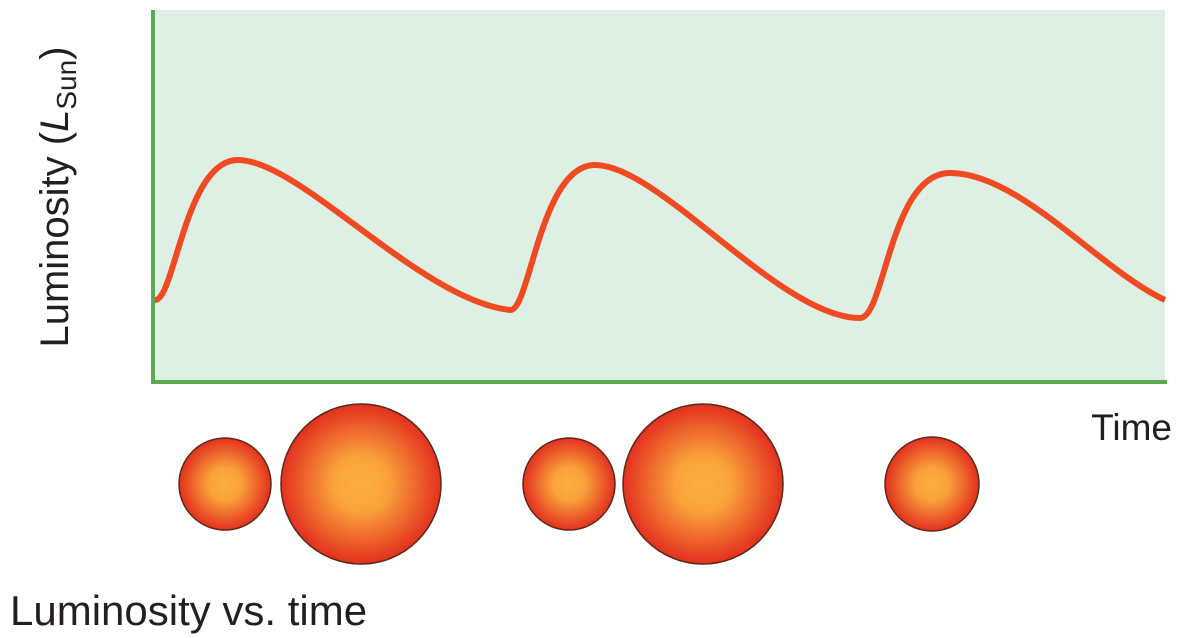  Describe the element at coordinates (55, 121) in the screenshot. I see `y-label-symbol: L` at that location.